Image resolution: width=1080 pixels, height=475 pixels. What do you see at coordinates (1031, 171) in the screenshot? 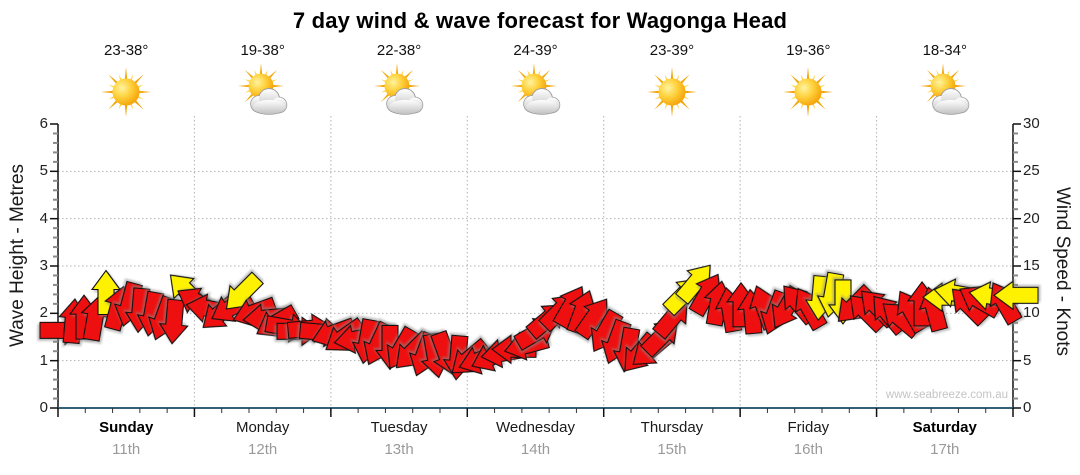
I see `right-tick-label: 25` at bounding box center [1031, 171].